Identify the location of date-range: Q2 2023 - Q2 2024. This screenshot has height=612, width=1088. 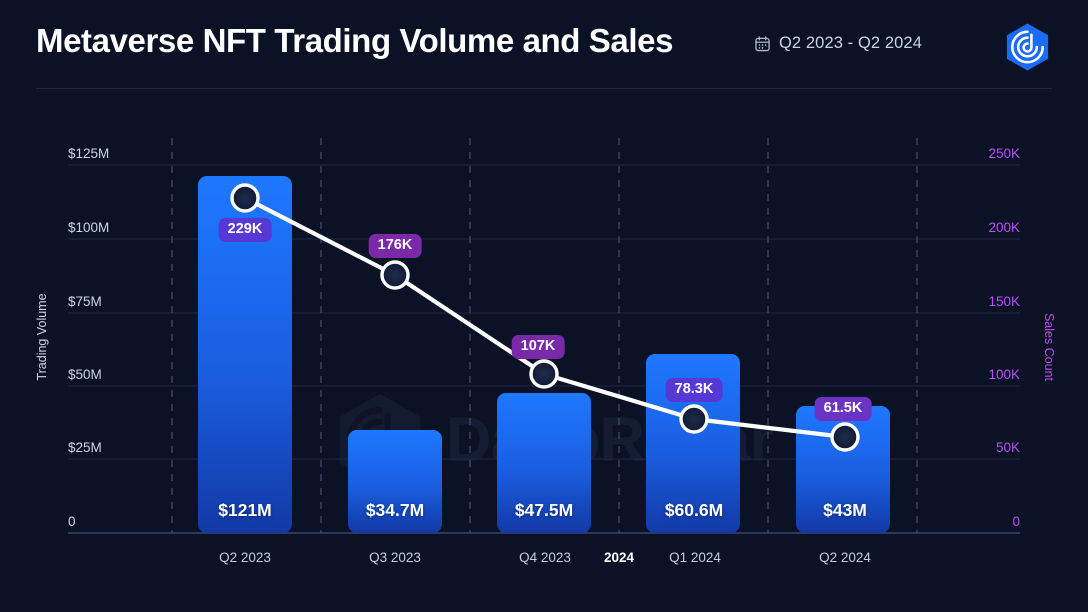
(838, 43).